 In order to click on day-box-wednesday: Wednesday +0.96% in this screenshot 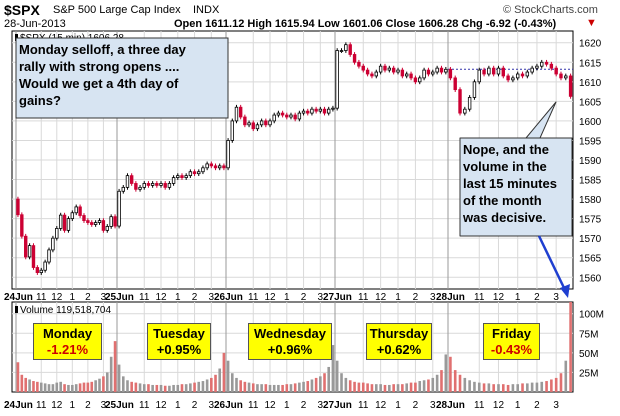, I will do `click(290, 341)`.